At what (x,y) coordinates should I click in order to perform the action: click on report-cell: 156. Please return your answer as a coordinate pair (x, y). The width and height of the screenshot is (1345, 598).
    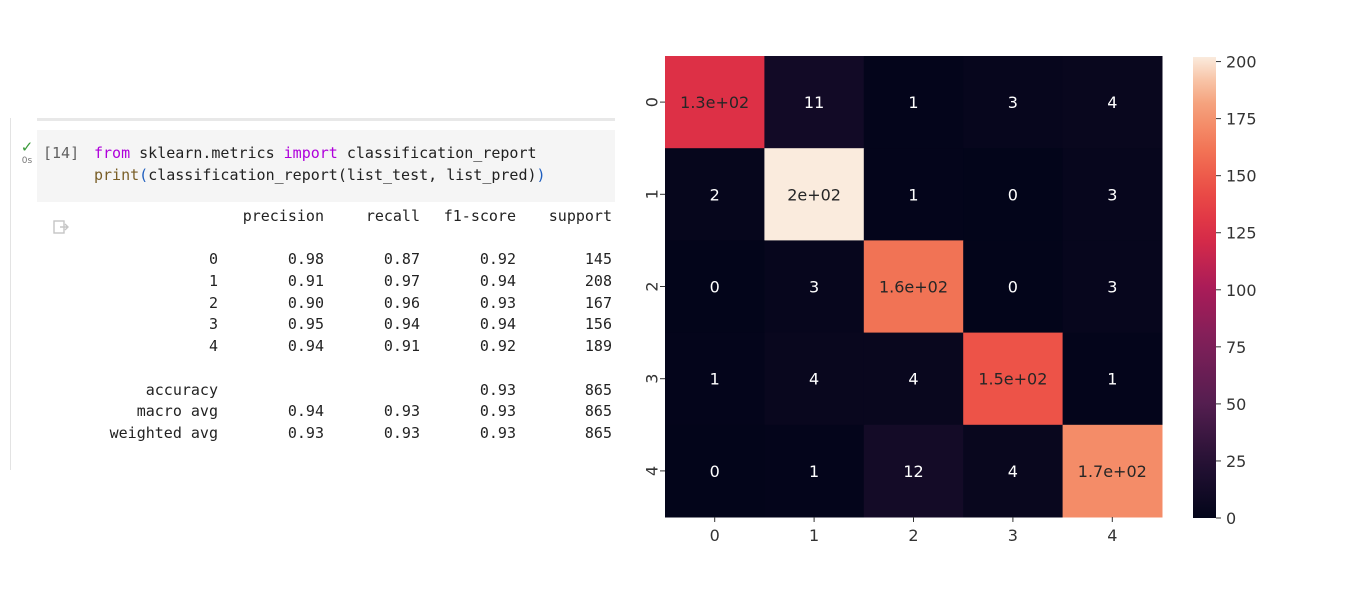
    Looking at the image, I should click on (598, 324).